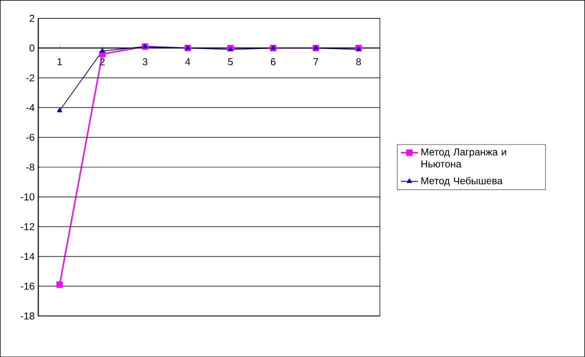 The height and width of the screenshot is (357, 585). What do you see at coordinates (358, 62) in the screenshot?
I see `x-tick-label: 8` at bounding box center [358, 62].